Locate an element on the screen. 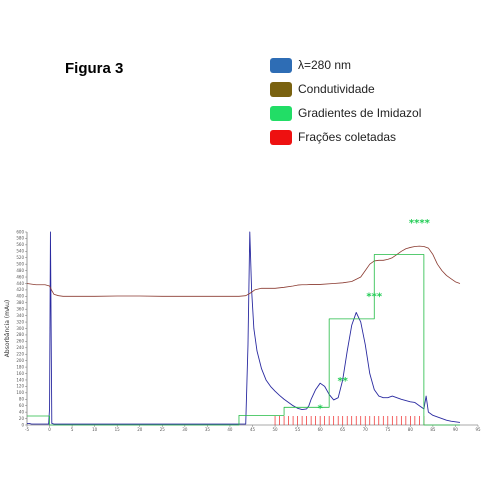 This screenshot has height=500, width=500. x-tick-label: 15 is located at coordinates (118, 429).